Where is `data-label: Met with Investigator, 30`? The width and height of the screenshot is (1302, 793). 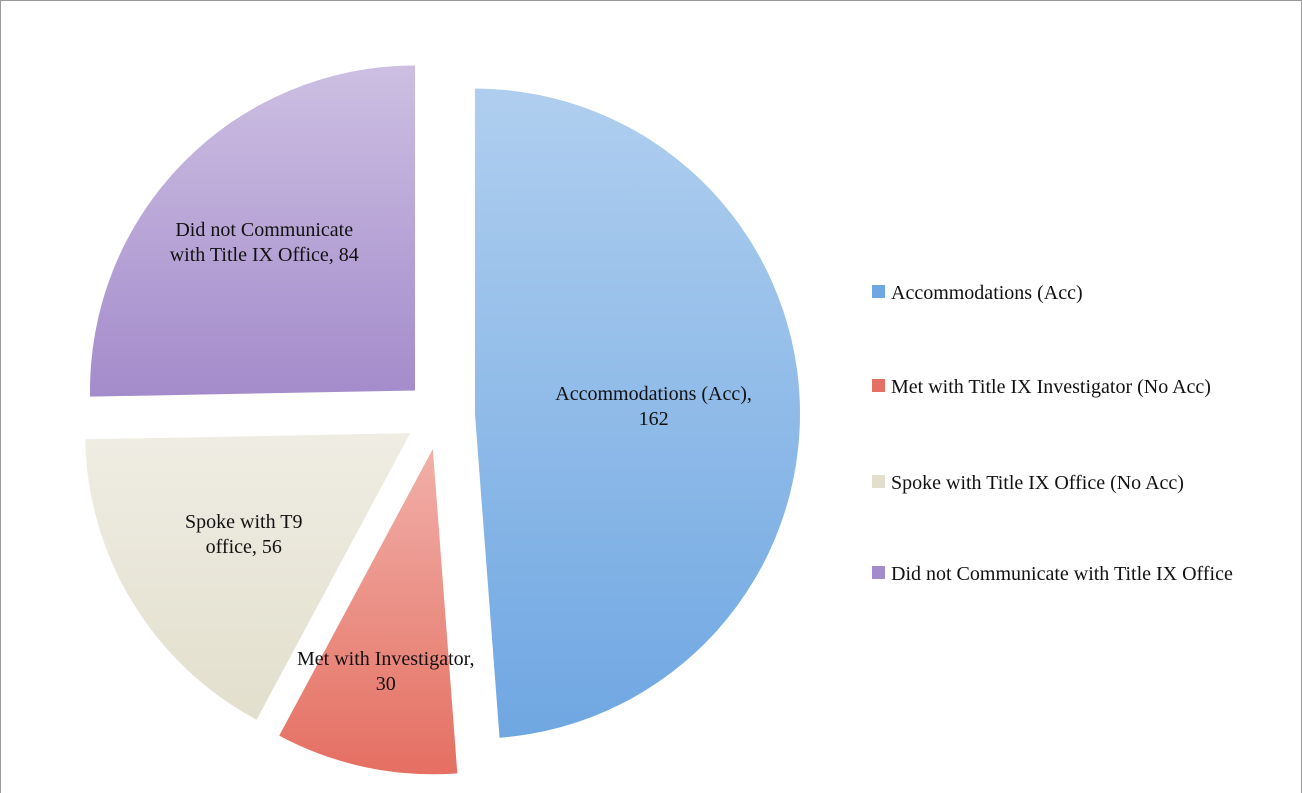 data-label: Met with Investigator, 30 is located at coordinates (385, 671).